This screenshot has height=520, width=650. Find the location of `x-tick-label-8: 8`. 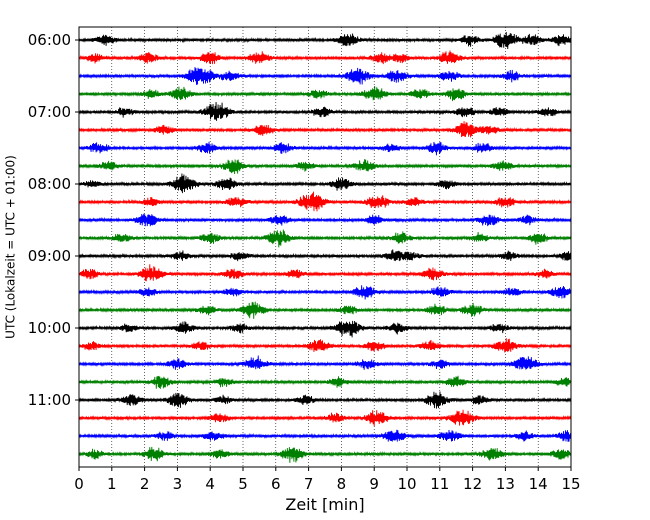

x-tick-label-8: 8 is located at coordinates (342, 484).